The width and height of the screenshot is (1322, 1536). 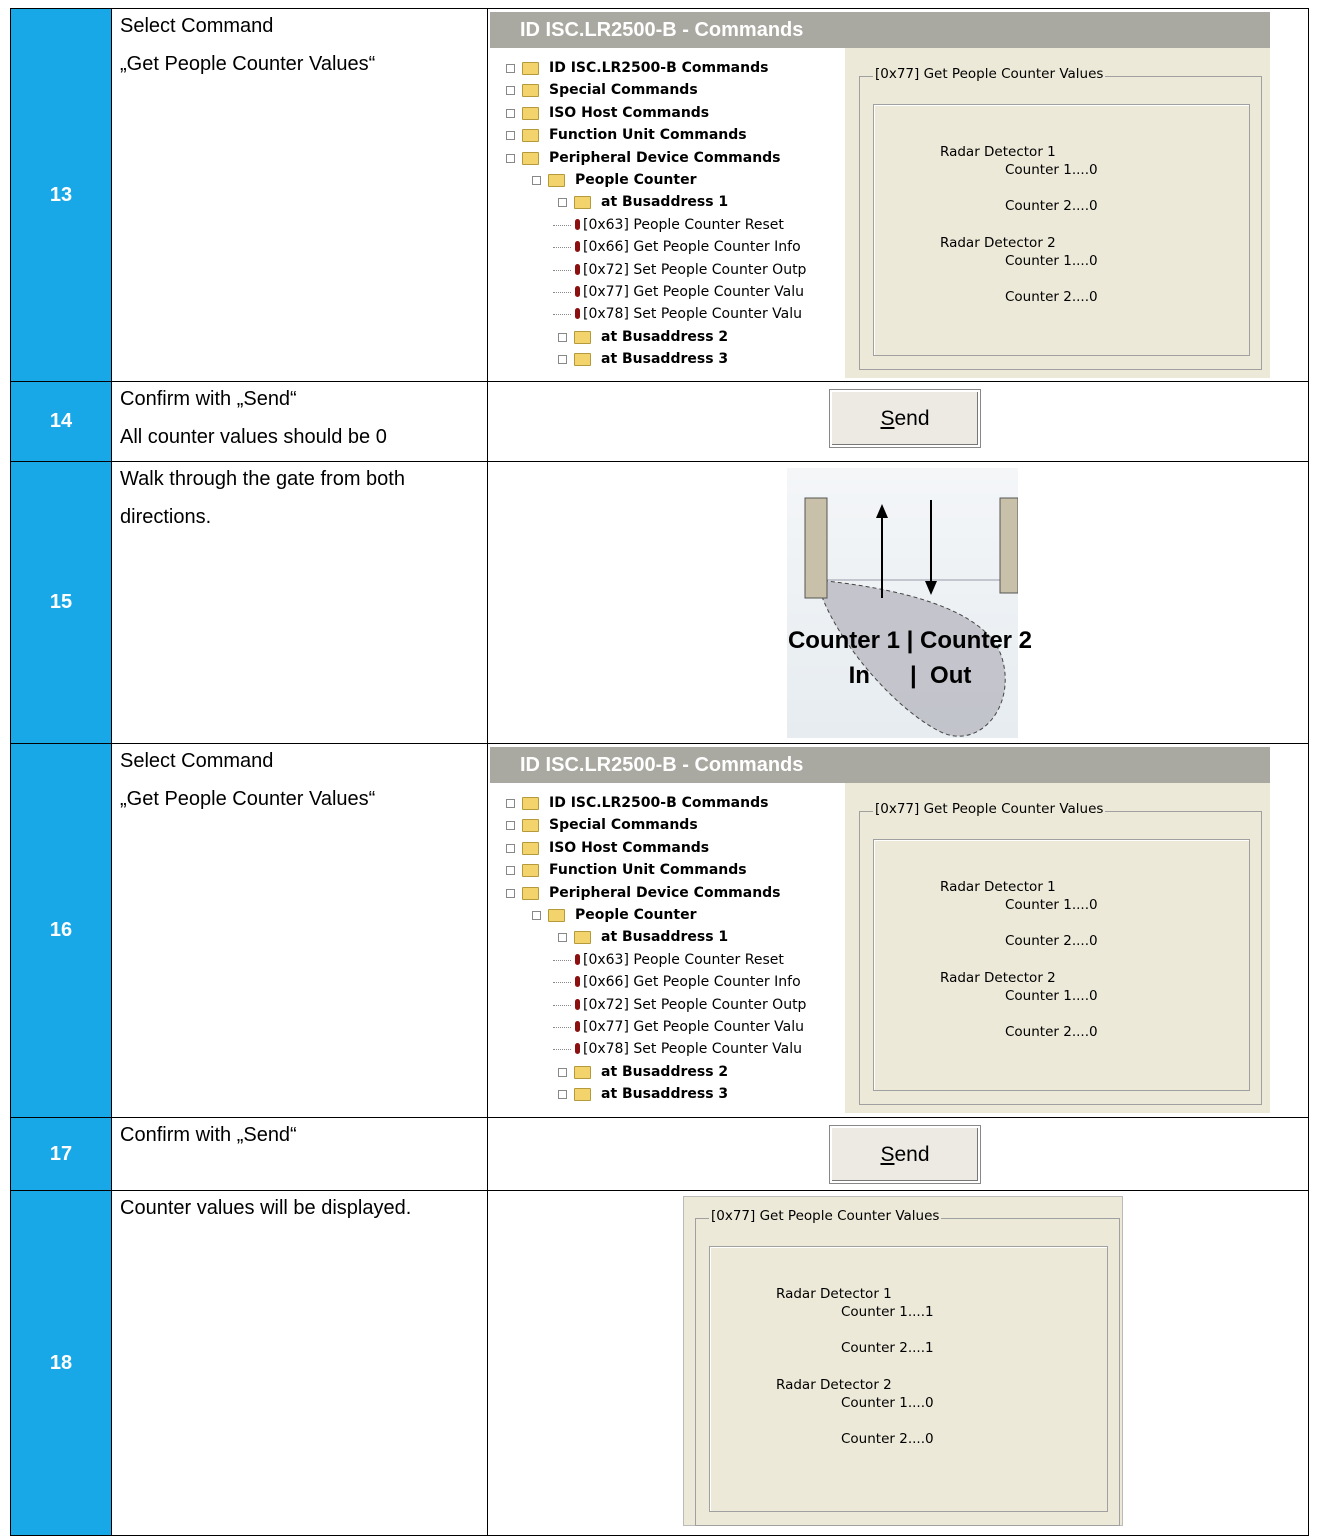 I want to click on tree-item: [0x72] Set People Counter Outp, so click(x=695, y=269).